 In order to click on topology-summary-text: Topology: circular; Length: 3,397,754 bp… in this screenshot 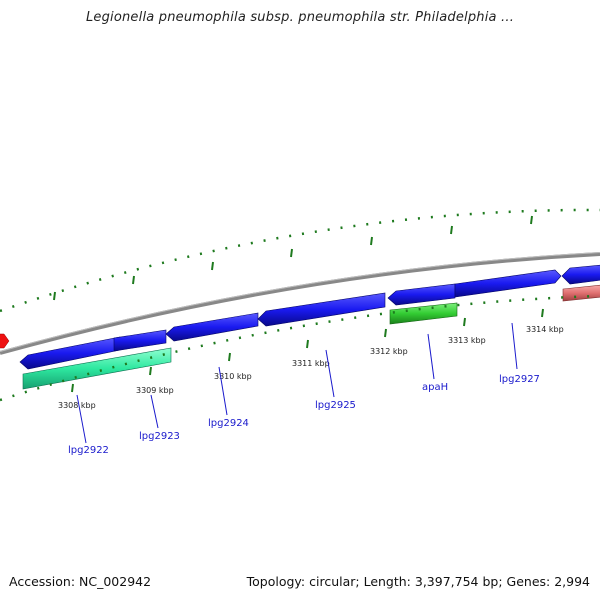, I will do `click(418, 581)`.